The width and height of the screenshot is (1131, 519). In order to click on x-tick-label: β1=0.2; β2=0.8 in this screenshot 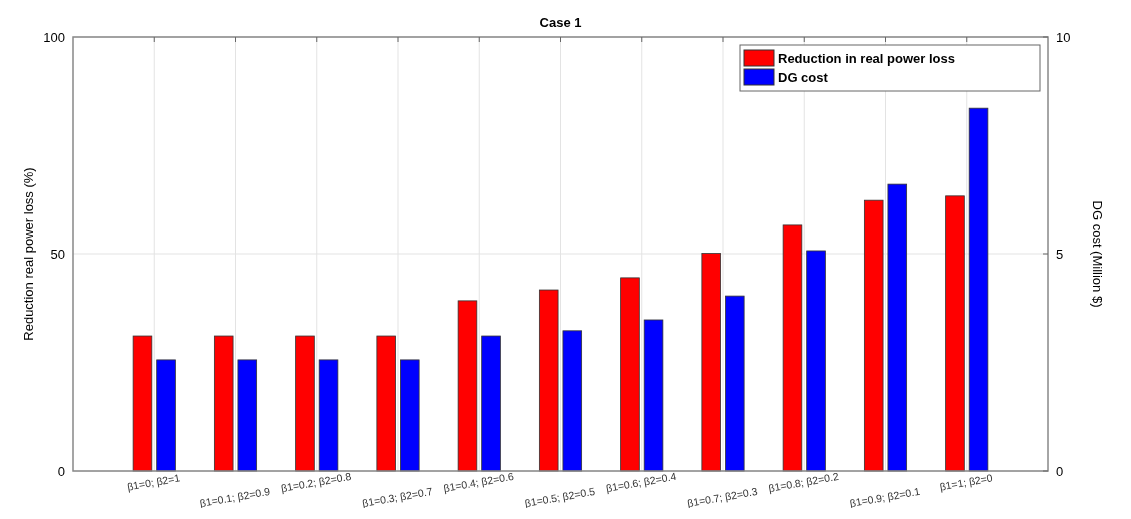, I will do `click(316, 482)`.